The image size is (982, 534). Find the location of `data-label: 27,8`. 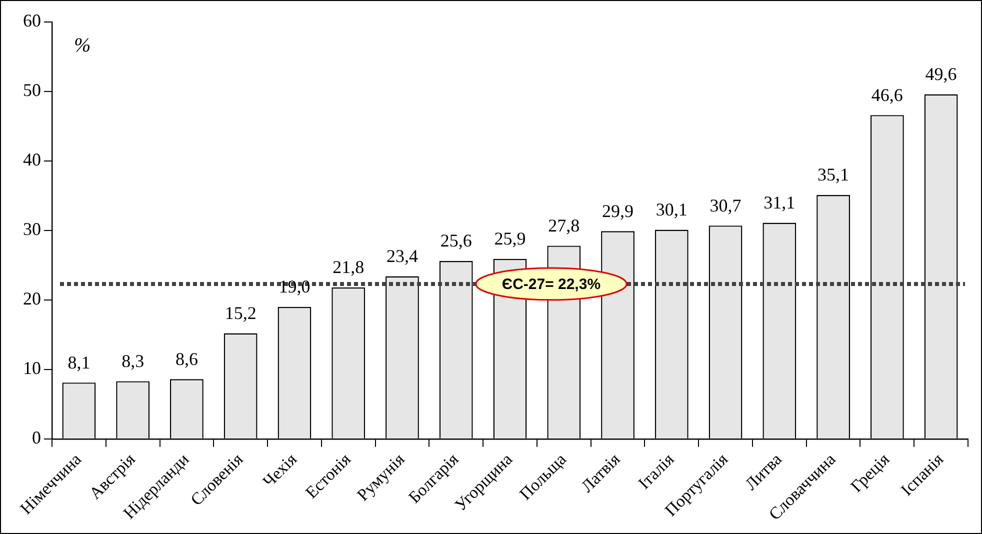

data-label: 27,8 is located at coordinates (564, 225).